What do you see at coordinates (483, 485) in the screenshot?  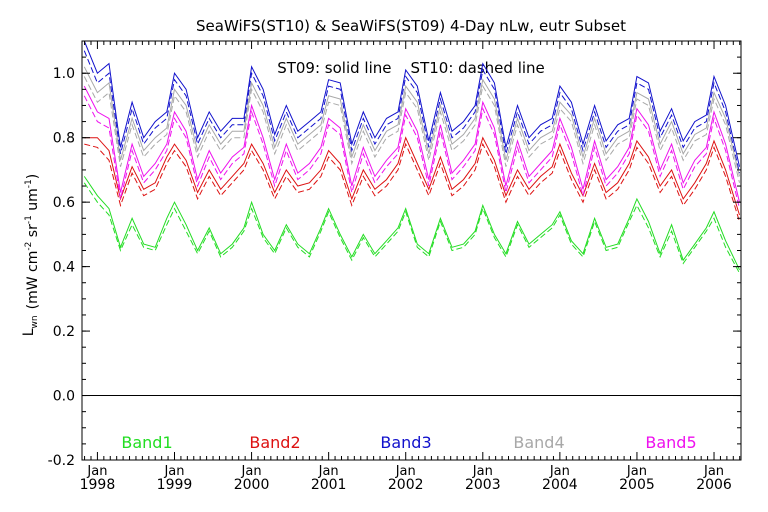 I see `x-tick-year-label: 2003` at bounding box center [483, 485].